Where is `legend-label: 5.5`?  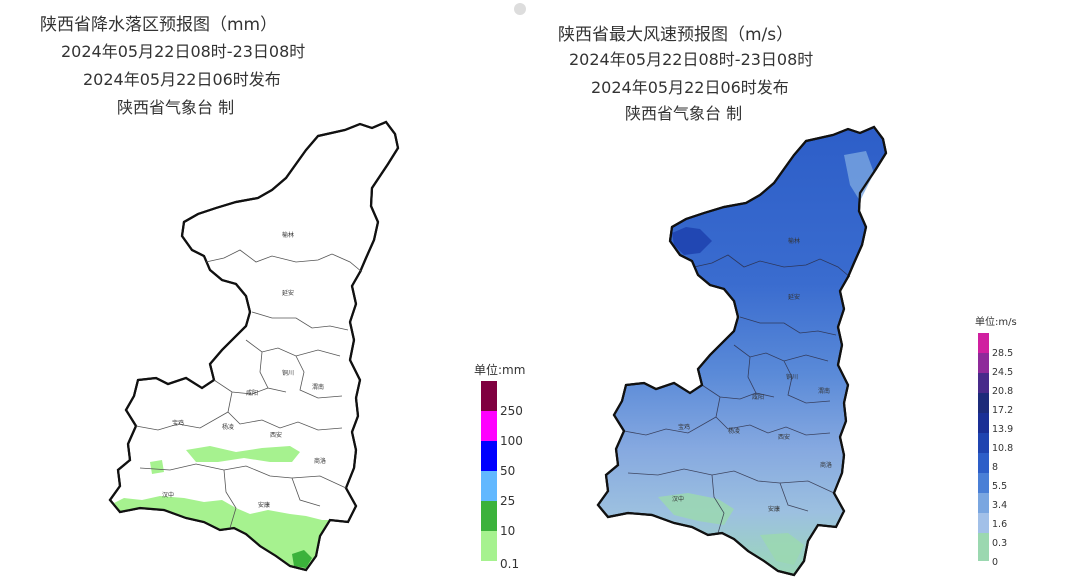 legend-label: 5.5 is located at coordinates (1000, 486).